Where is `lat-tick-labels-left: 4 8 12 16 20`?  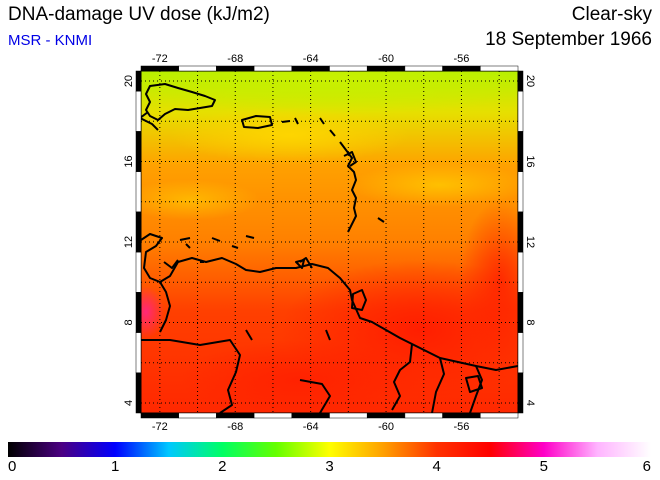
lat-tick-labels-left: 4 8 12 16 20 is located at coordinates (129, 240).